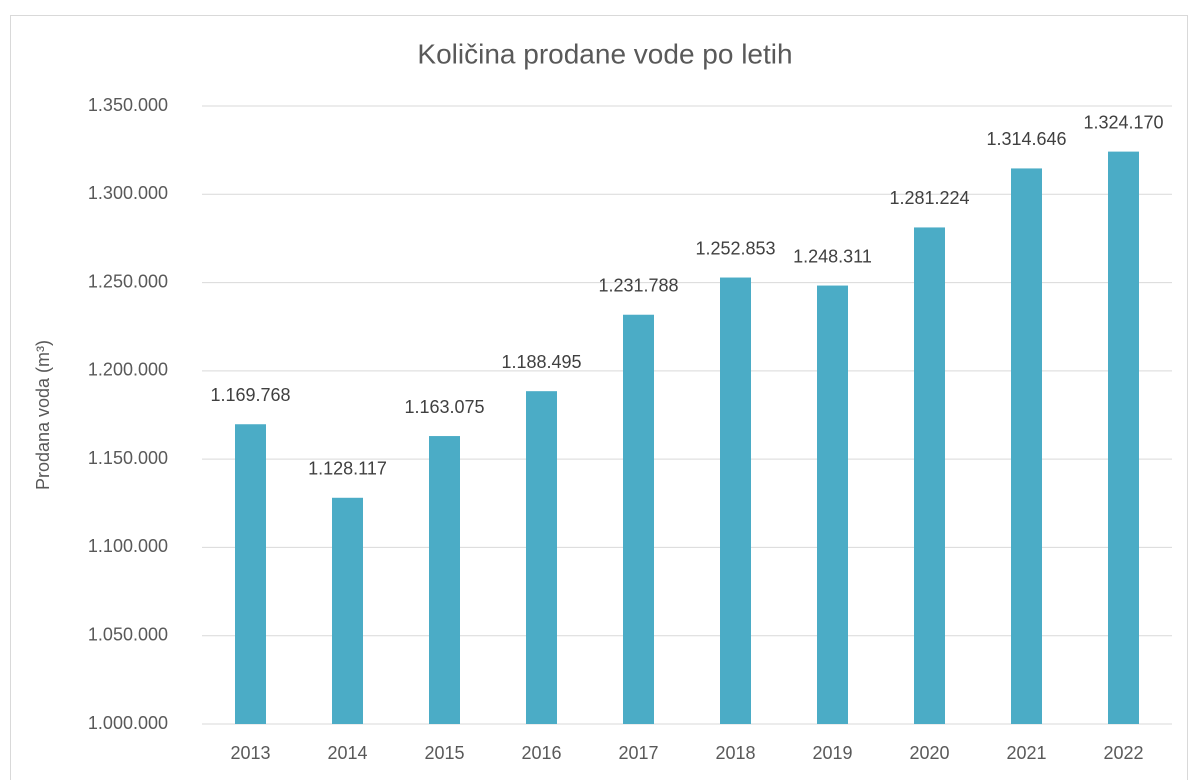  I want to click on x-tick-label: 2022, so click(1123, 753).